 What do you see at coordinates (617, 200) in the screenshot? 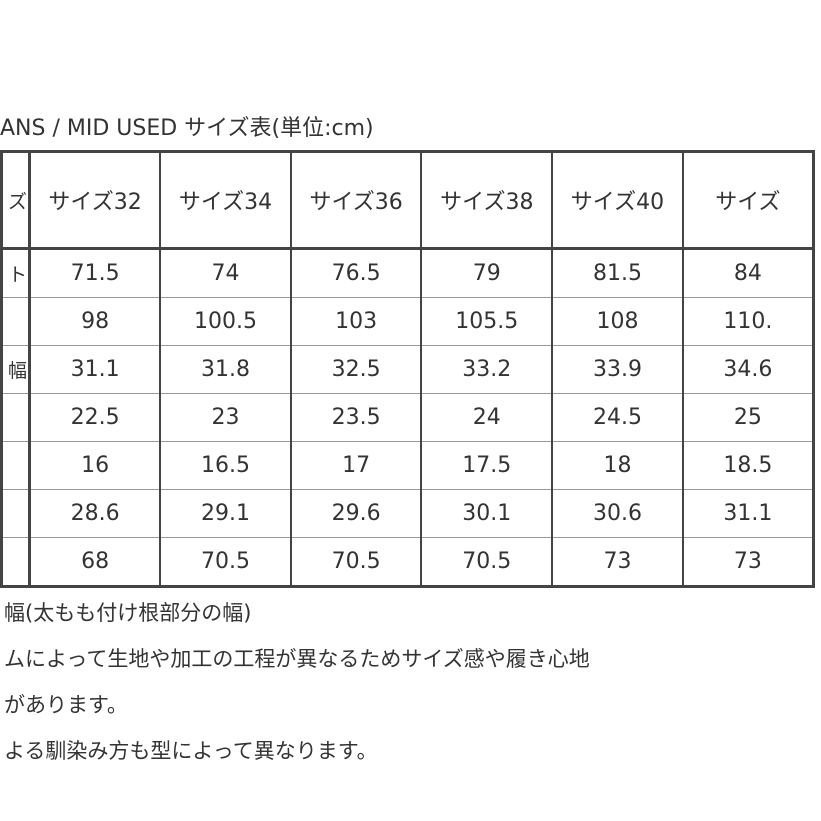
I see `column-header: サイズ40` at bounding box center [617, 200].